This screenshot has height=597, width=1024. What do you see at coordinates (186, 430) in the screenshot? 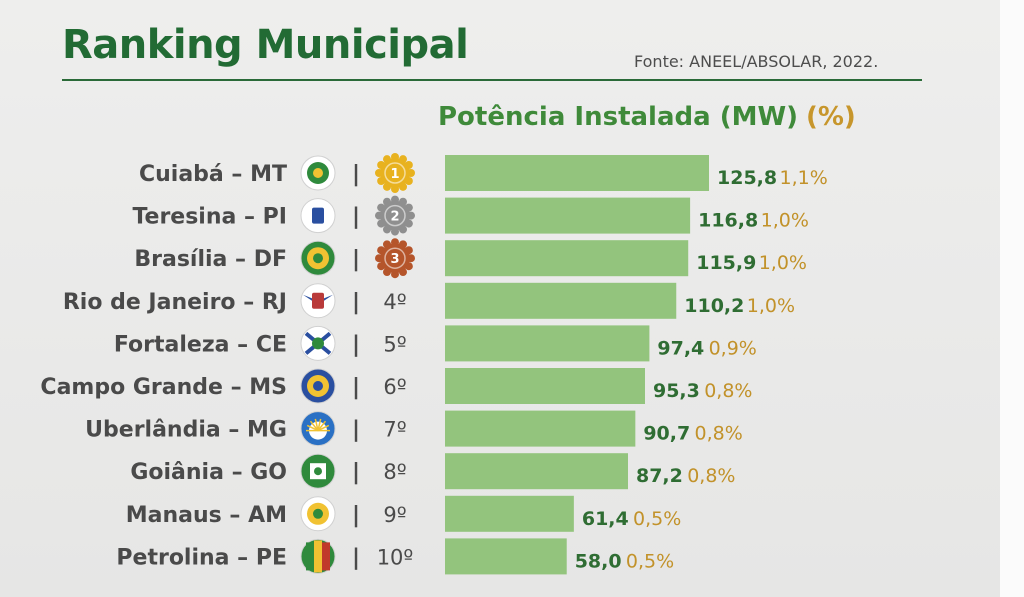
I see `city-label: Uberlândia – MG` at bounding box center [186, 430].